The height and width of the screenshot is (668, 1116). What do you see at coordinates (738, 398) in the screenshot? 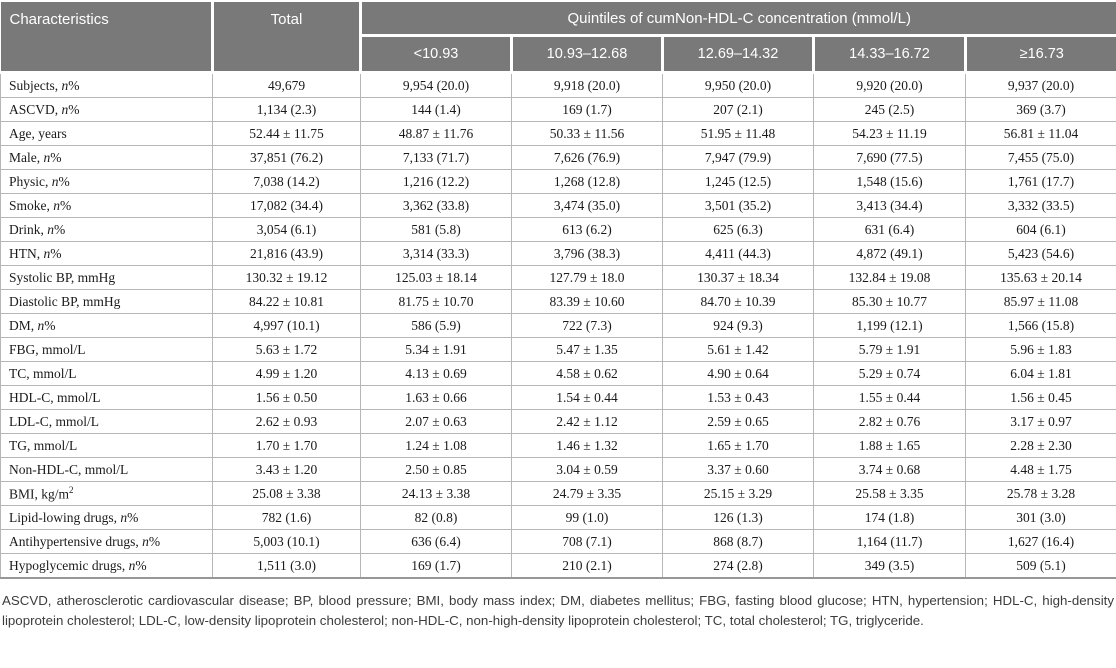
I see `cell-value: 1.53 ± 0.43` at bounding box center [738, 398].